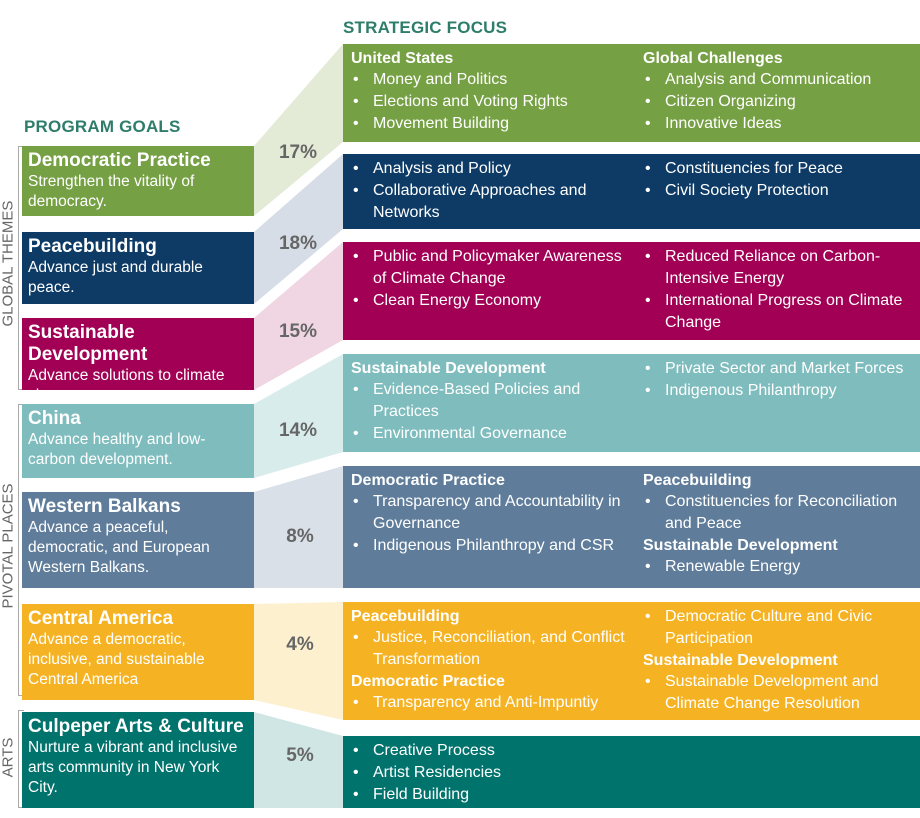 The image size is (920, 818). What do you see at coordinates (300, 644) in the screenshot?
I see `percent-central-america: 4%` at bounding box center [300, 644].